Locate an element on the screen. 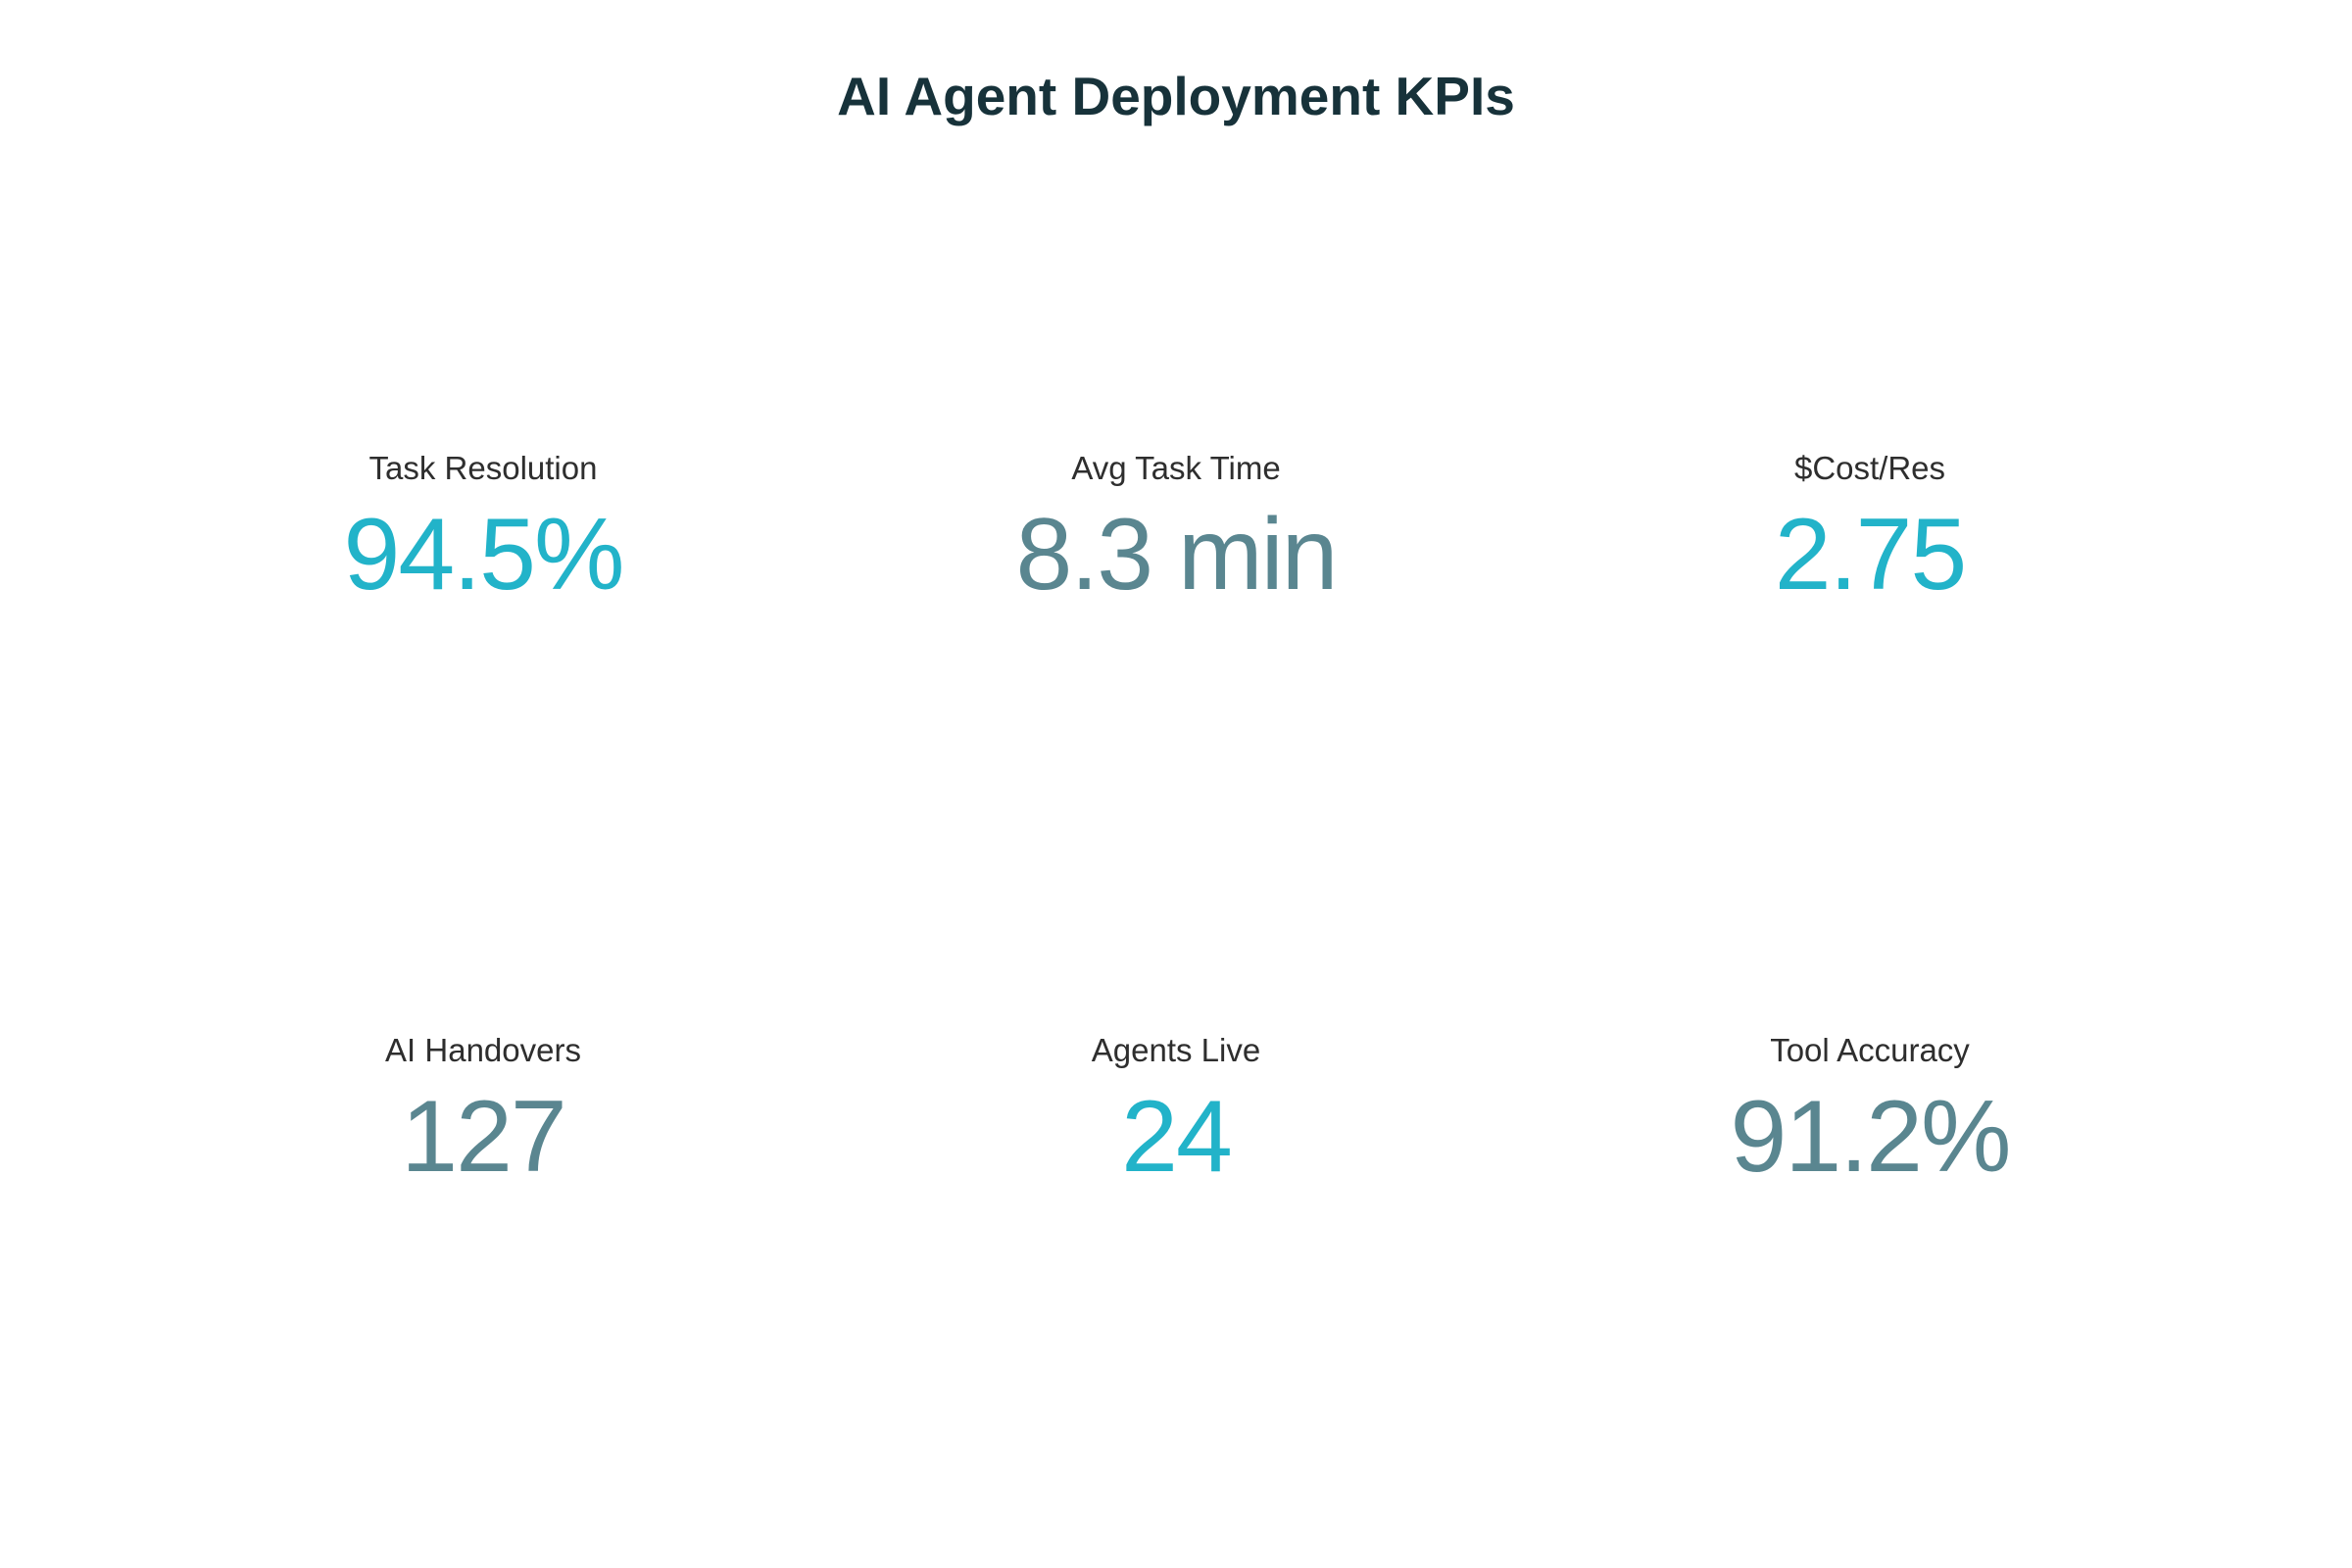 Image resolution: width=2352 pixels, height=1568 pixels. kpi-card-cost-per-resolution: $Cost/Res 2.75 is located at coordinates (1870, 540).